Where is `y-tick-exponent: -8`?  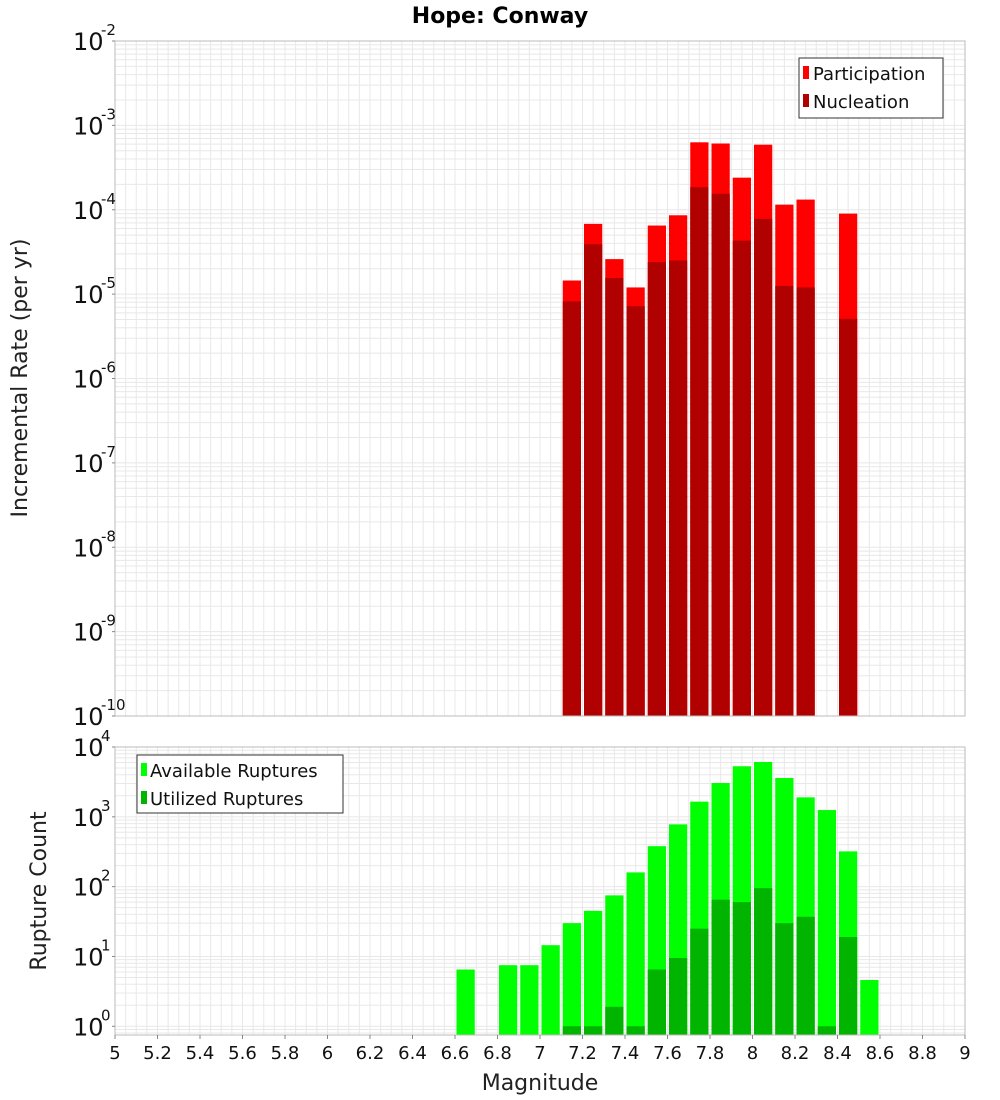 y-tick-exponent: -8 is located at coordinates (108, 536).